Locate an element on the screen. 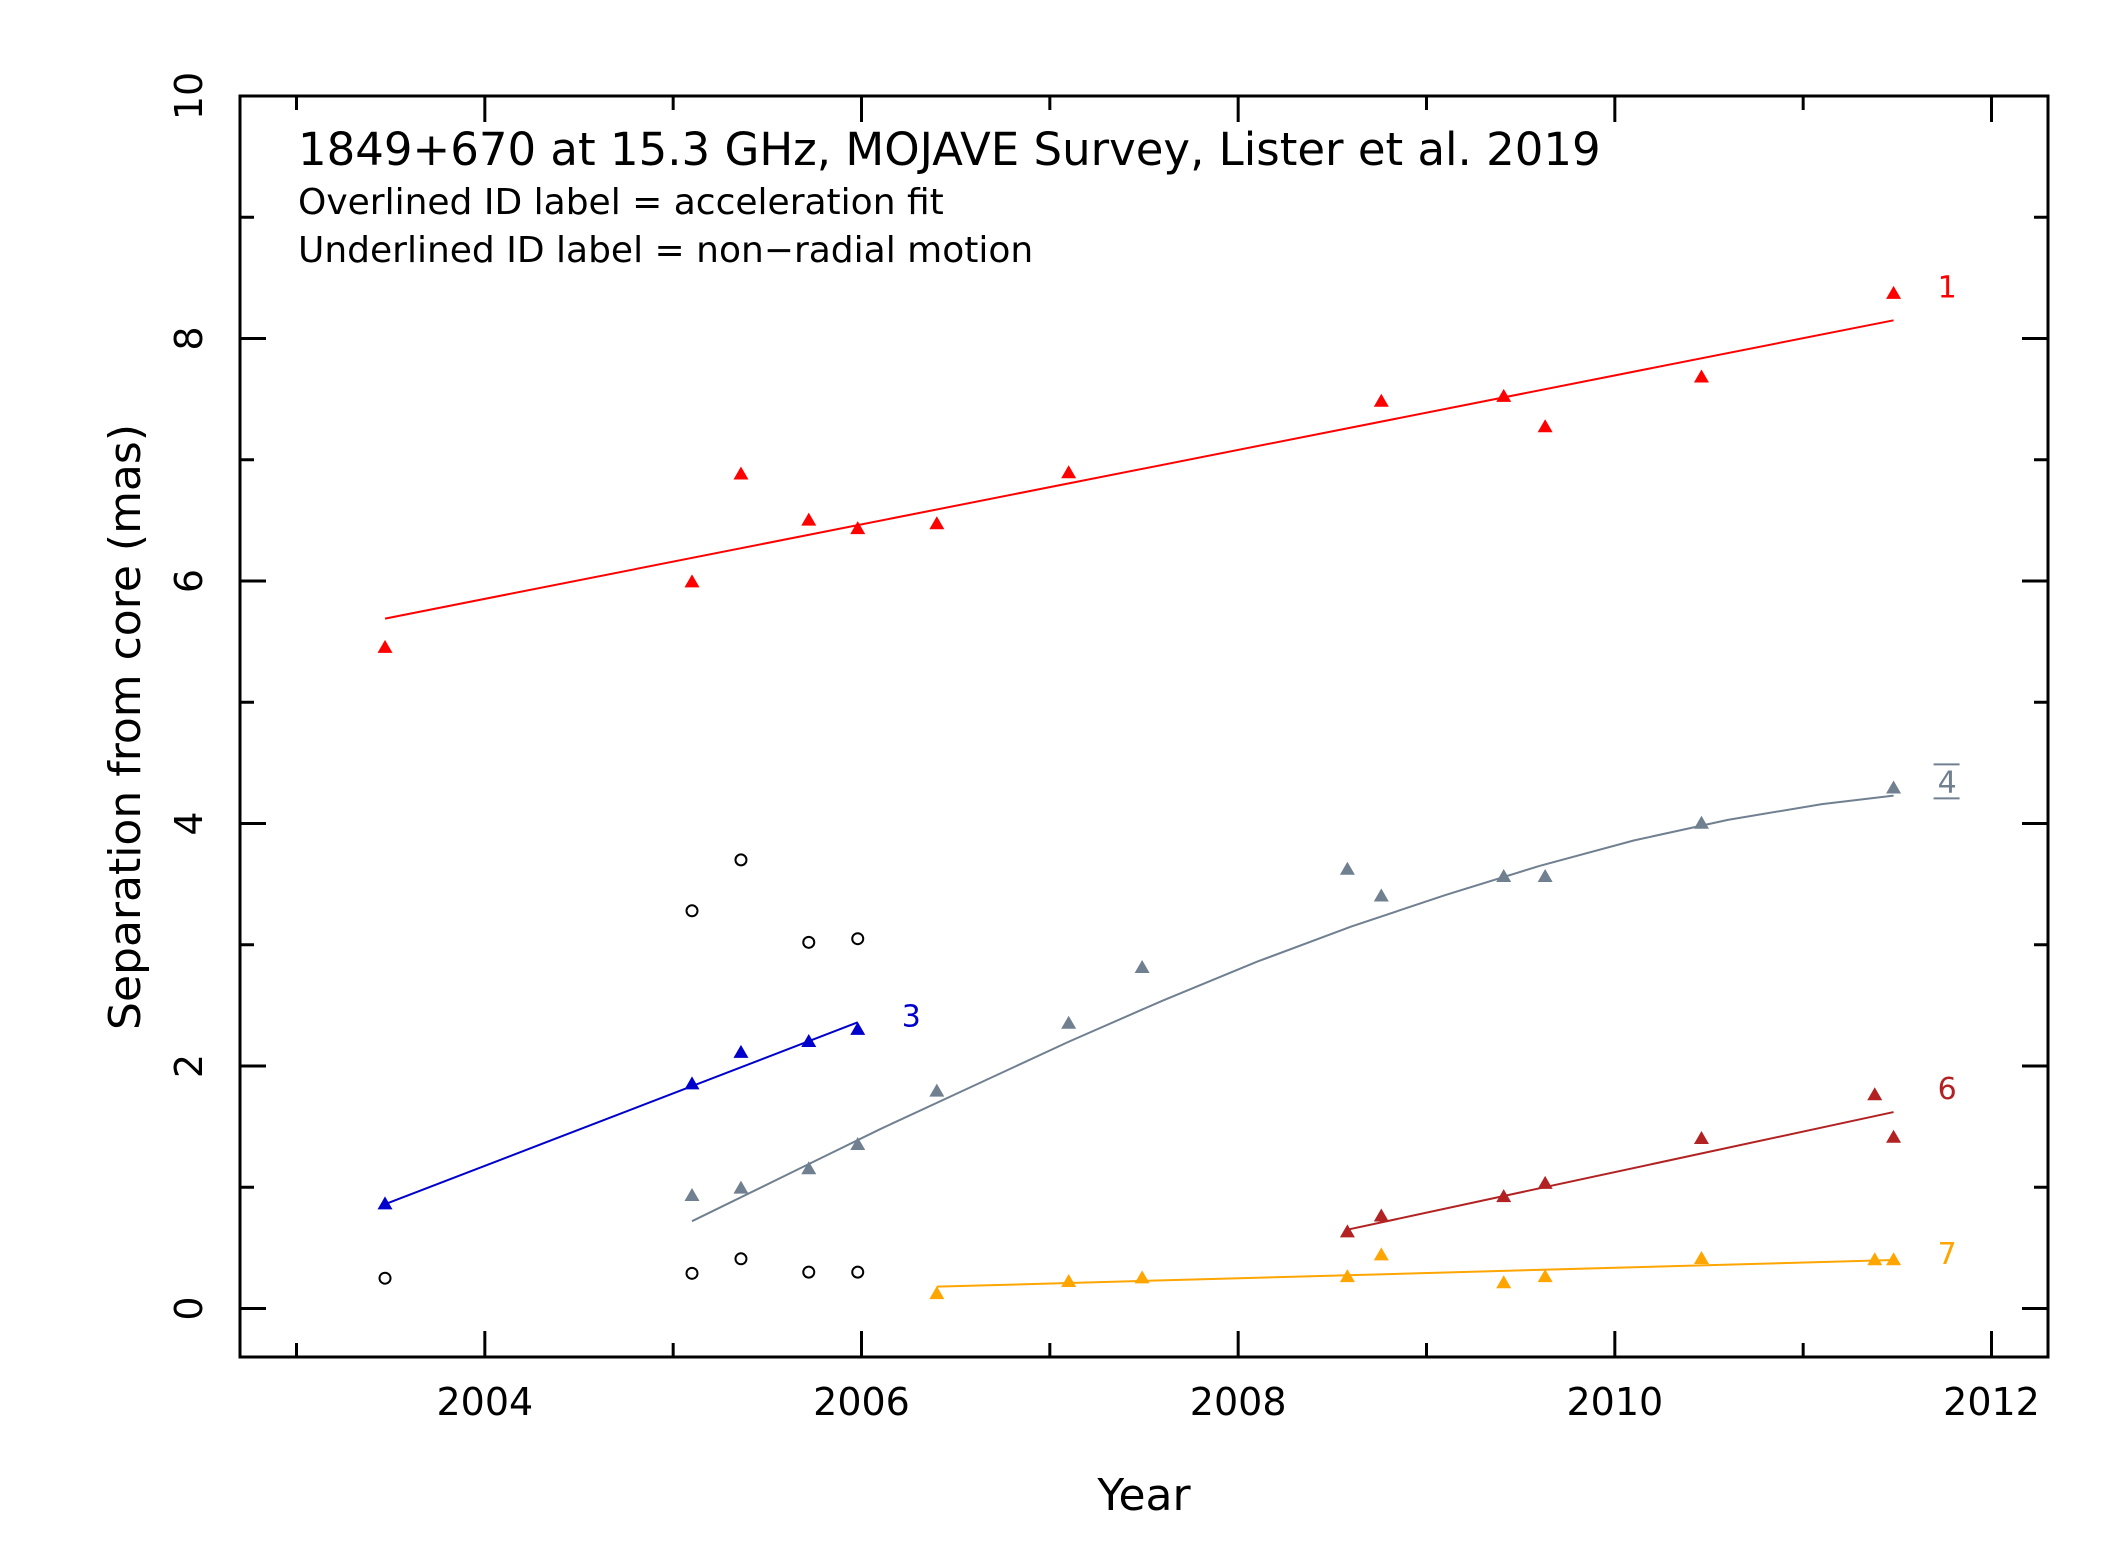 The width and height of the screenshot is (2127, 1567). y-tick-label: 8 is located at coordinates (189, 338).